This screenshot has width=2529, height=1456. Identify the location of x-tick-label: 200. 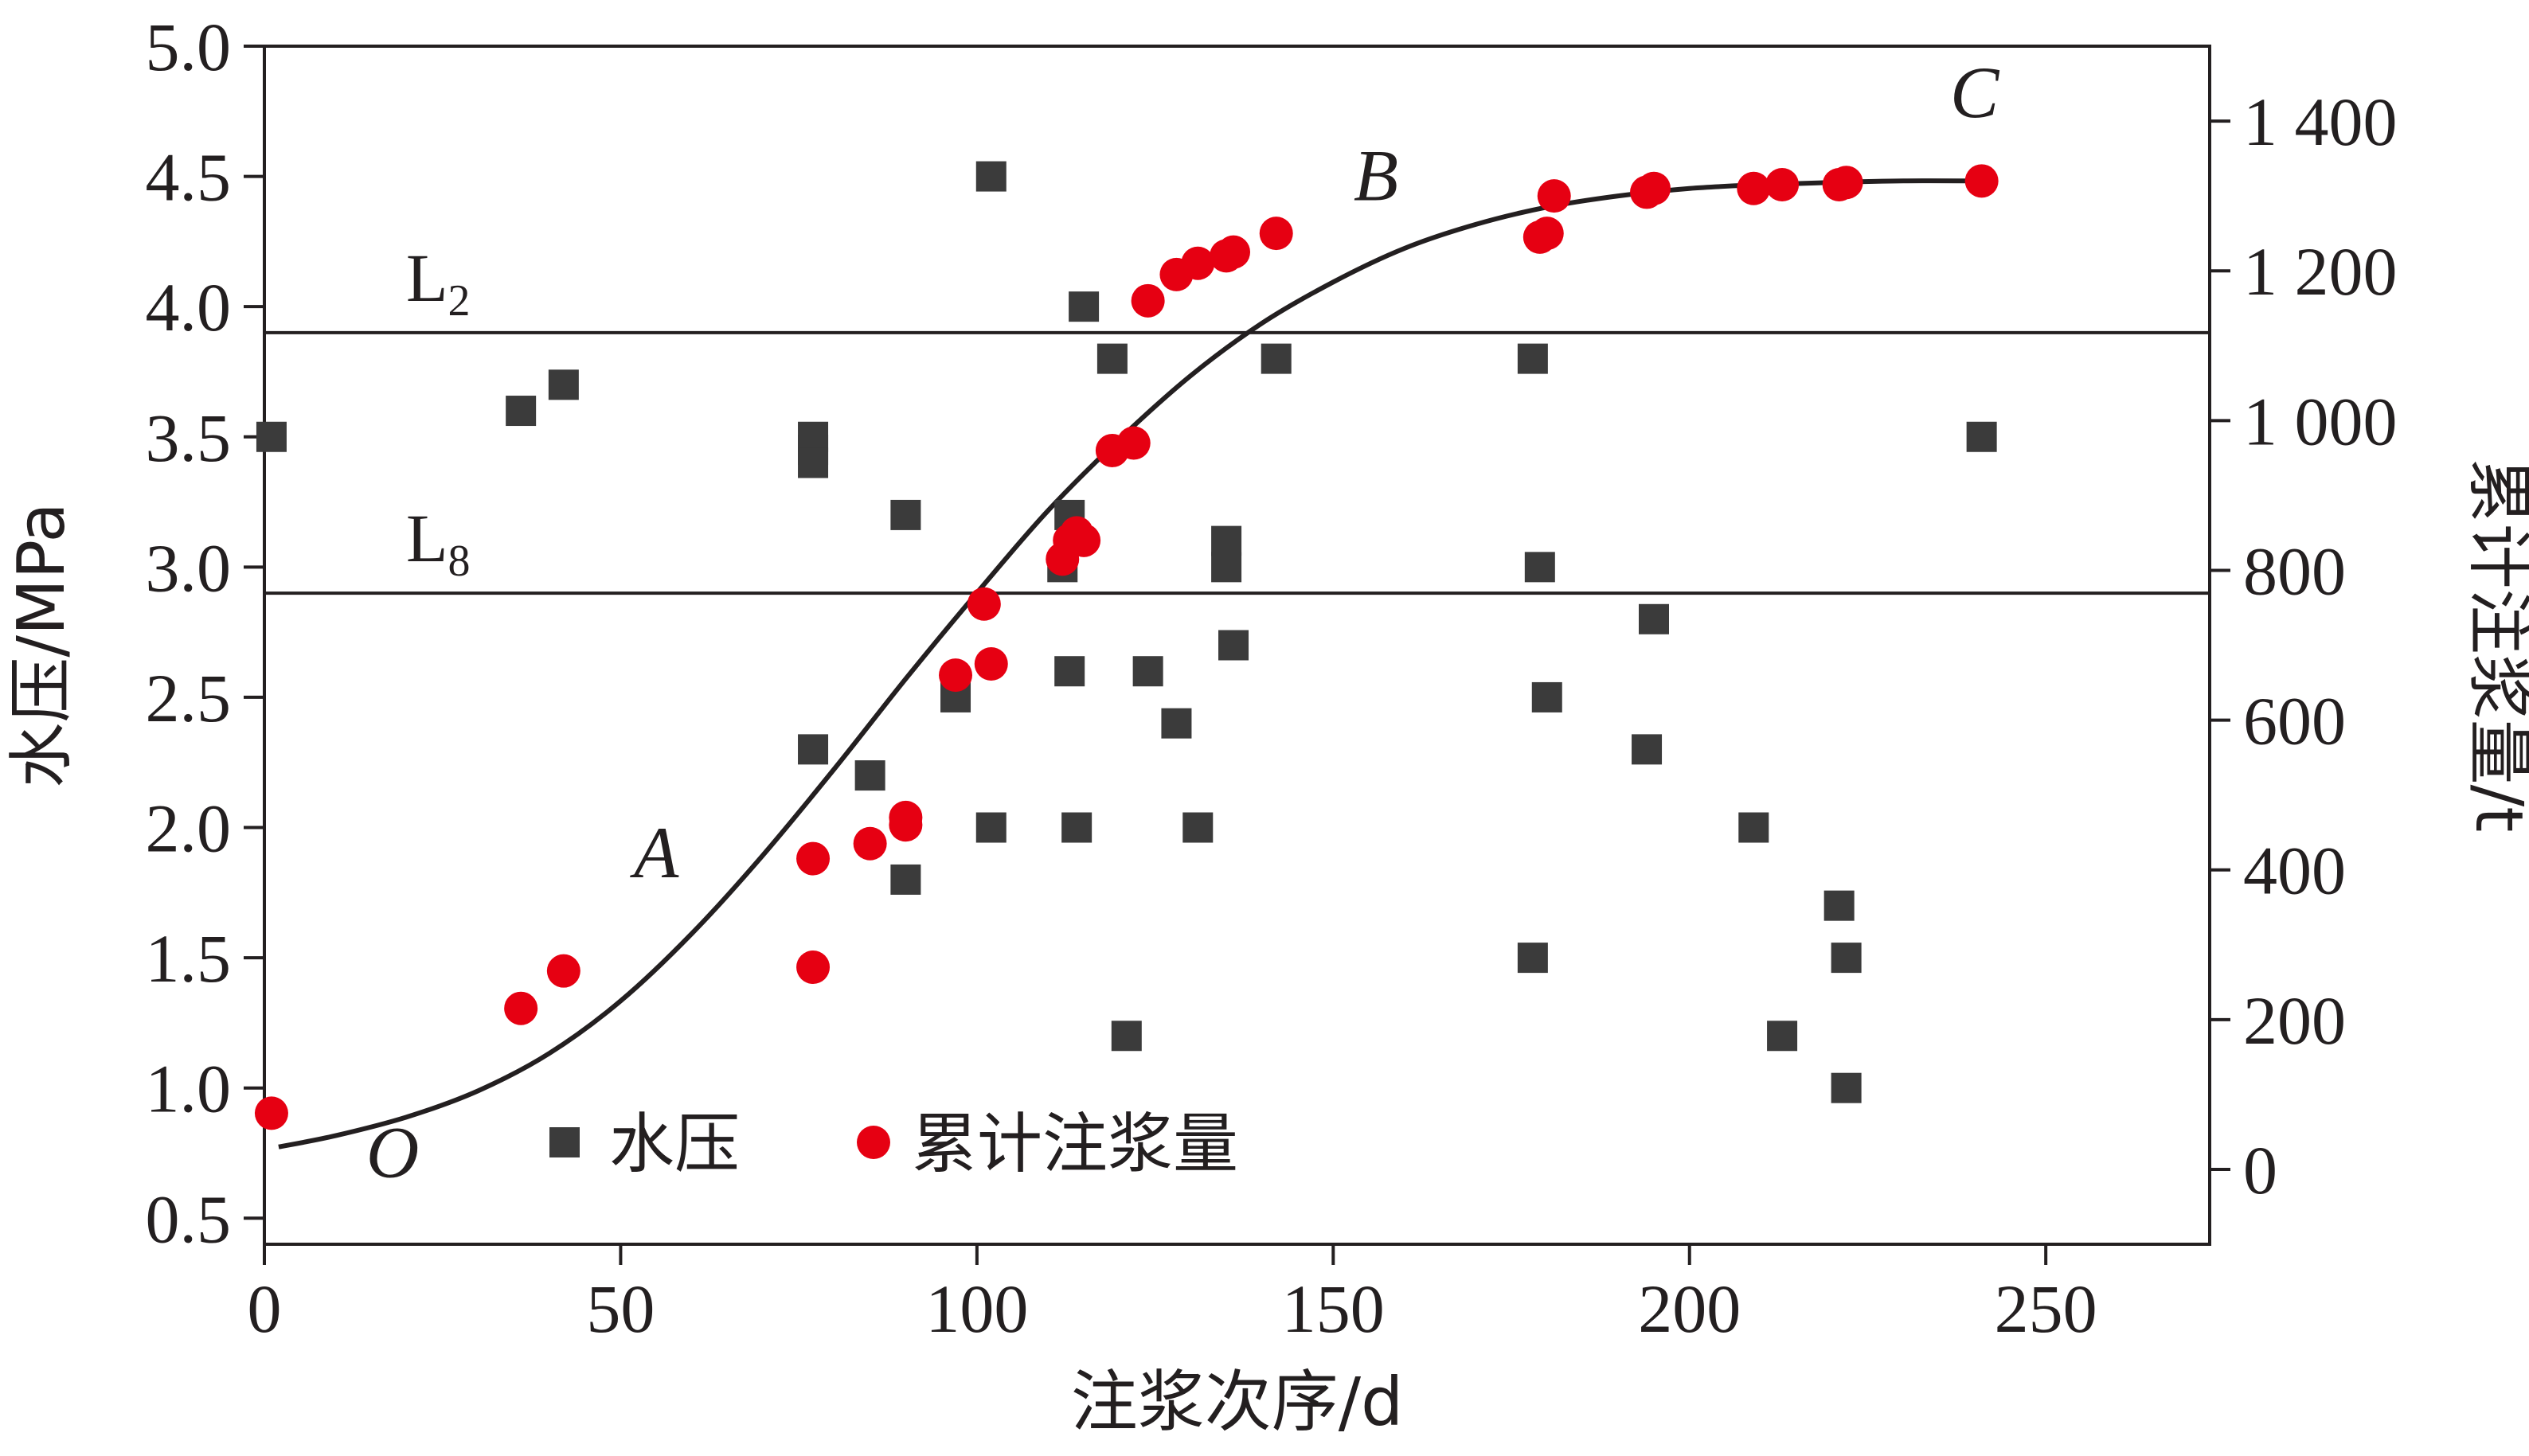
(1690, 1309).